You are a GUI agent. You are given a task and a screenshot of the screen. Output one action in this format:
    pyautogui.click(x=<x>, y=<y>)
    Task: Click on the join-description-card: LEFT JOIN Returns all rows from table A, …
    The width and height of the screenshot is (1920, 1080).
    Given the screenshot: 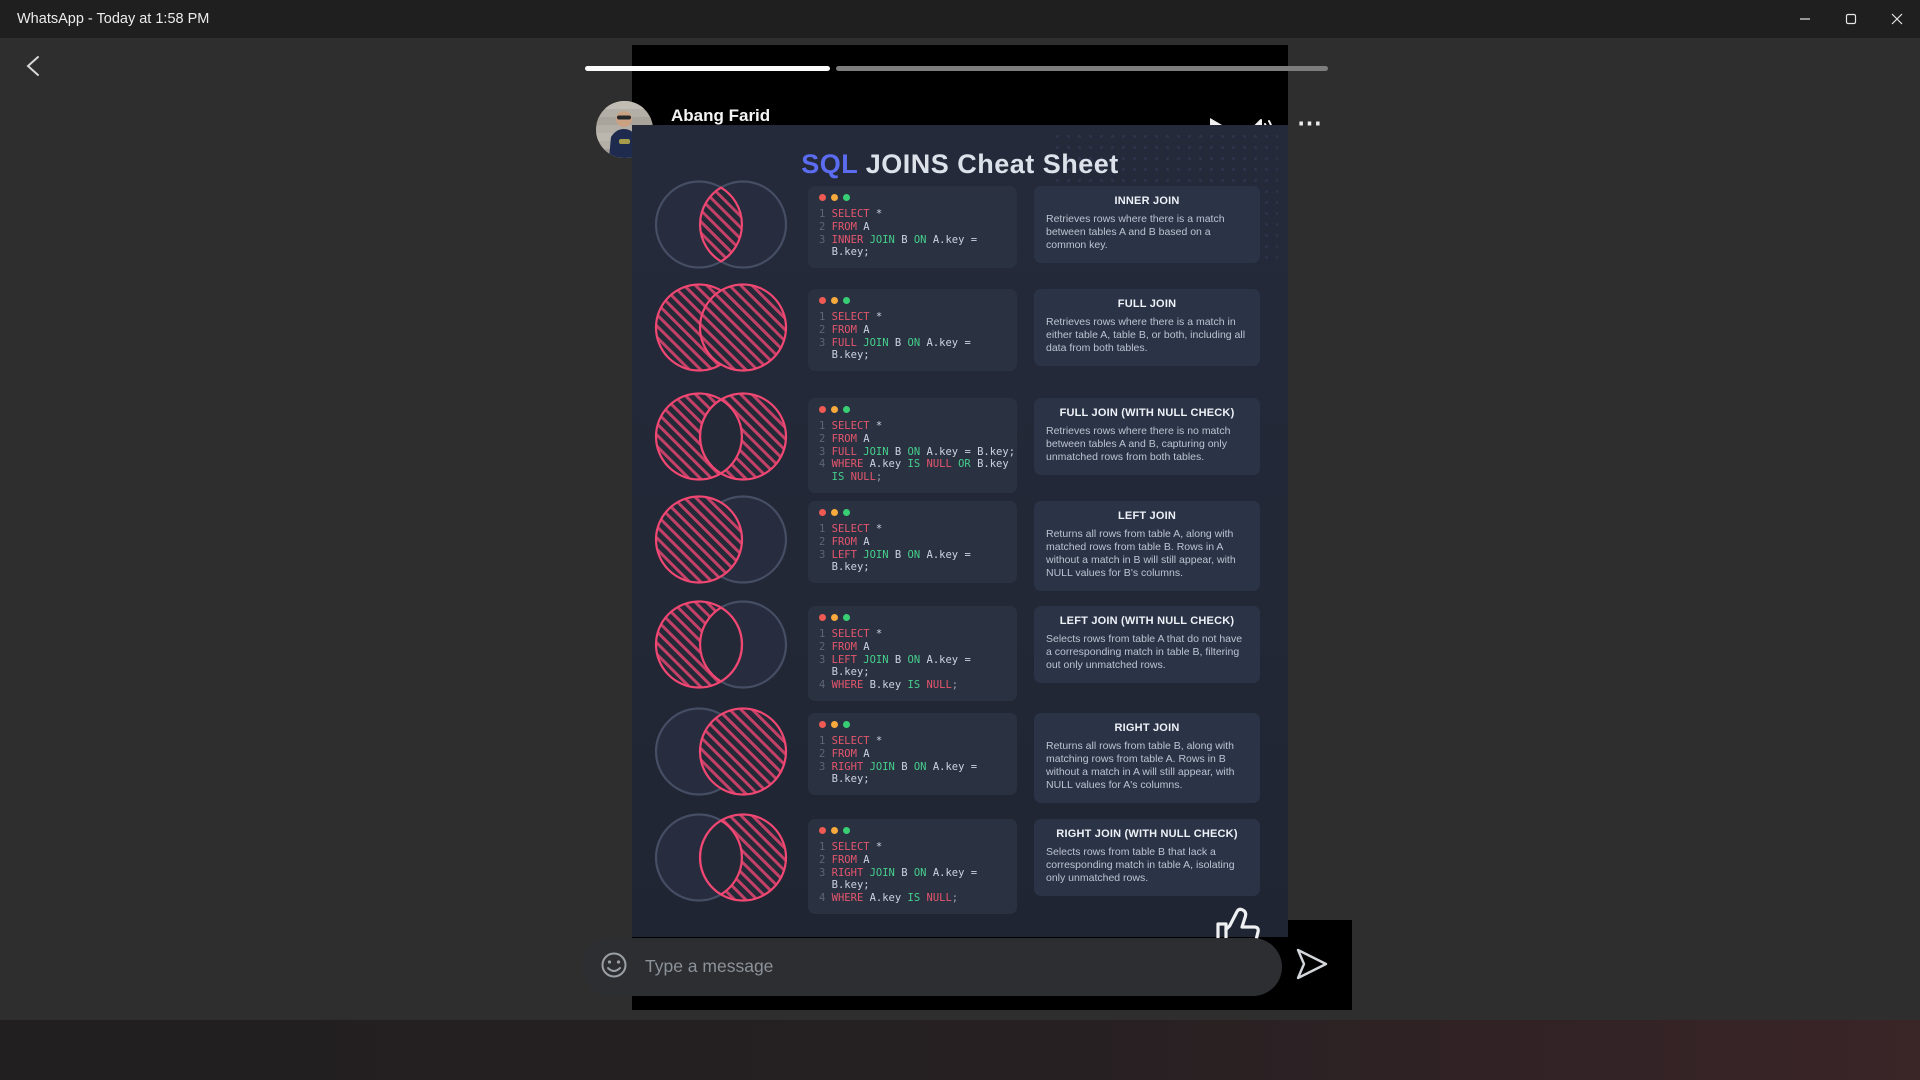 What is the action you would take?
    pyautogui.click(x=1147, y=546)
    